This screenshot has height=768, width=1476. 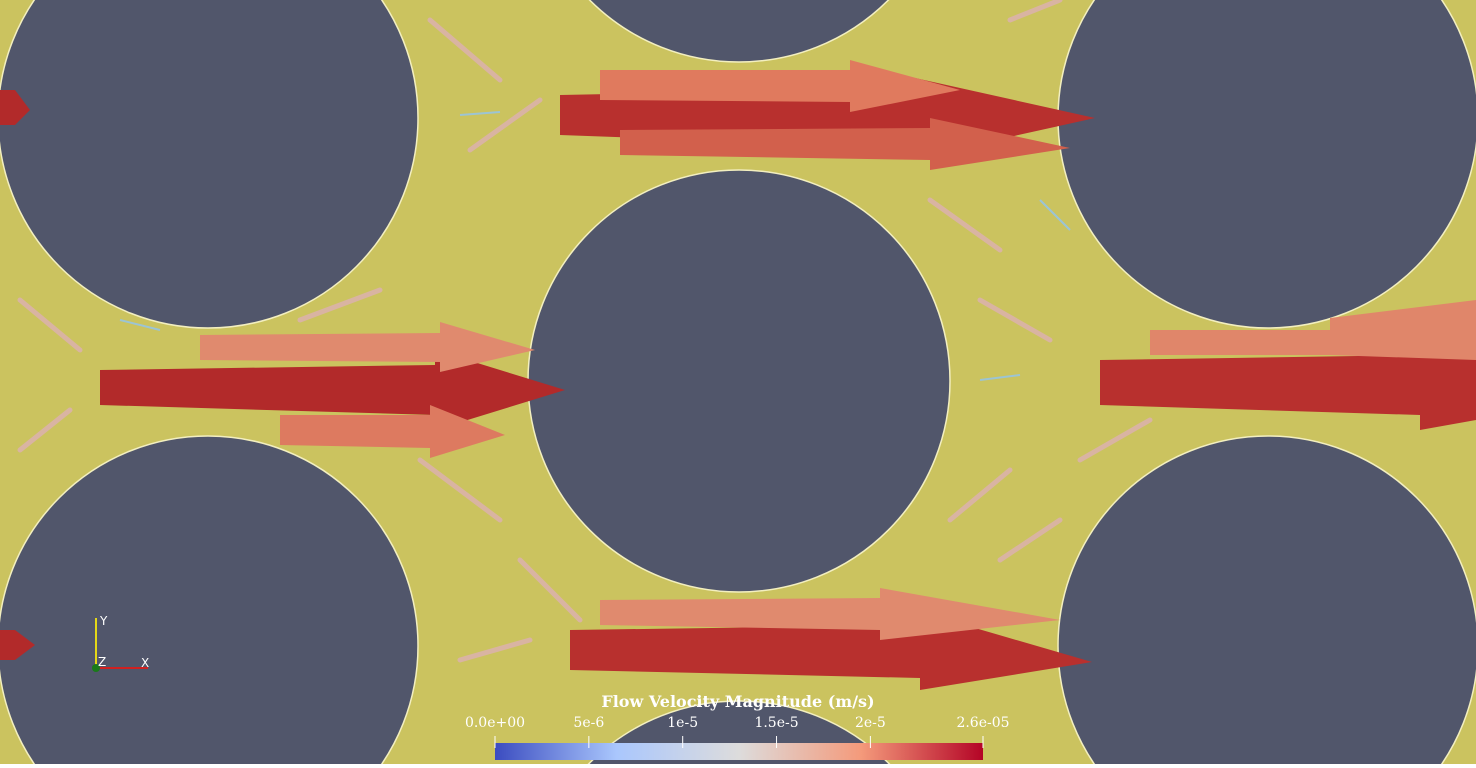 What do you see at coordinates (739, 751) in the screenshot?
I see `colorbar-gradient` at bounding box center [739, 751].